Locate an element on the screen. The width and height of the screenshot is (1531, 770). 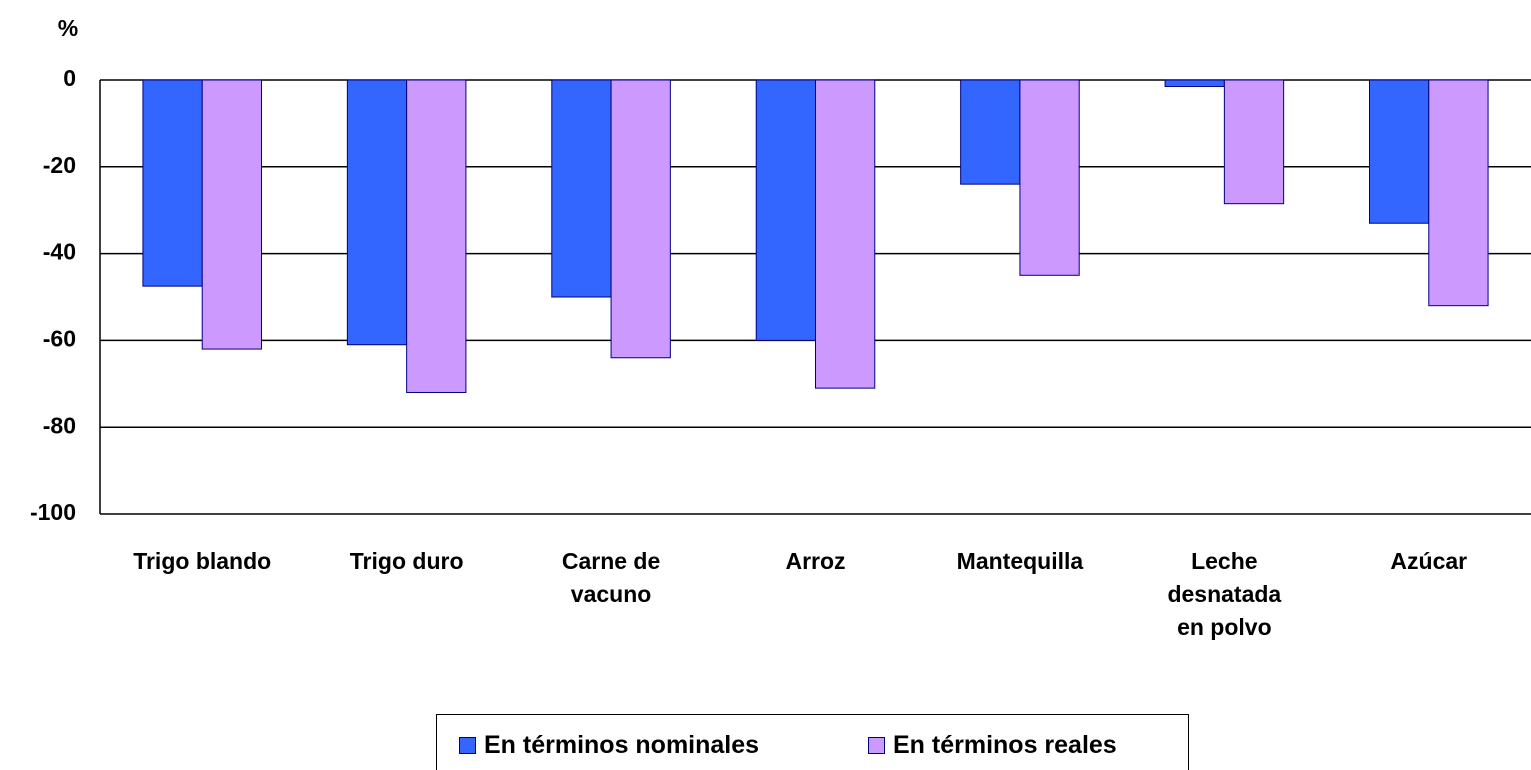
y-axis-label: % is located at coordinates (68, 28).